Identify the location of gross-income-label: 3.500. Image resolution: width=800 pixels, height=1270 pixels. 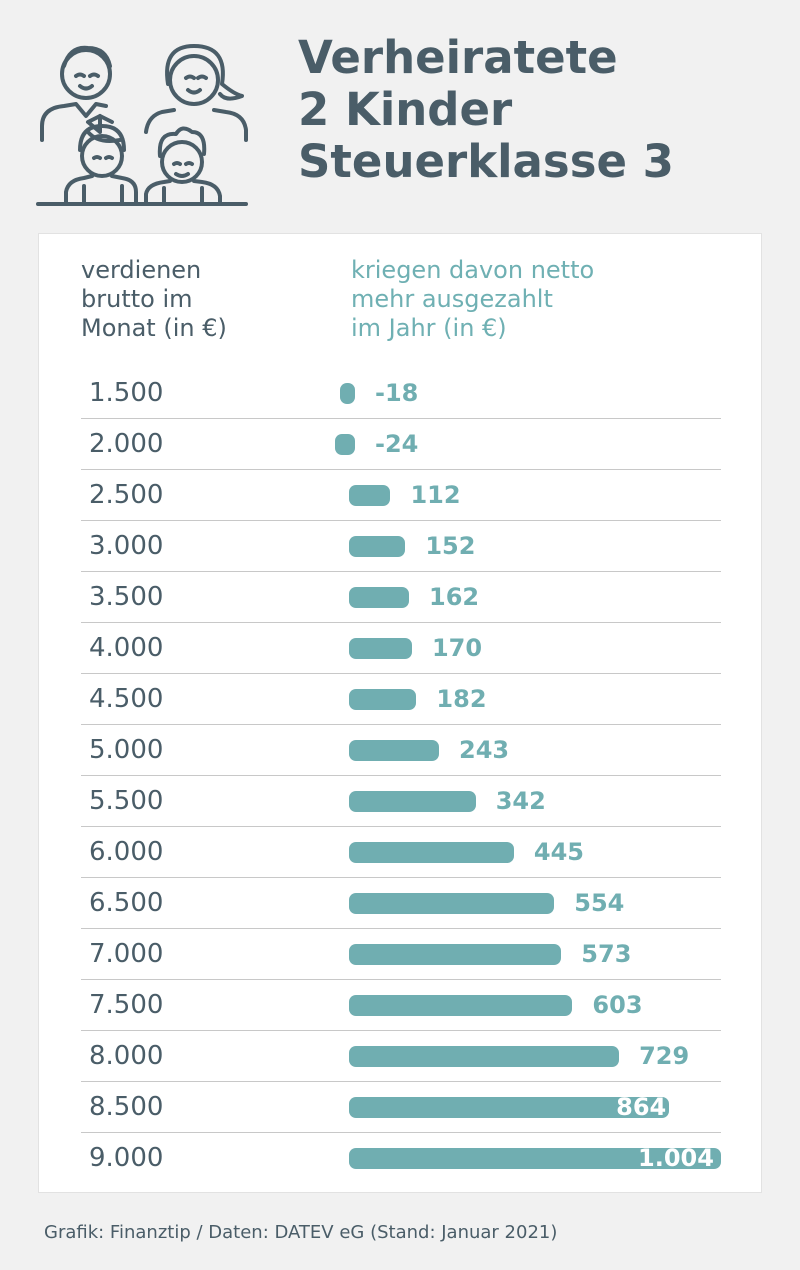
(126, 597).